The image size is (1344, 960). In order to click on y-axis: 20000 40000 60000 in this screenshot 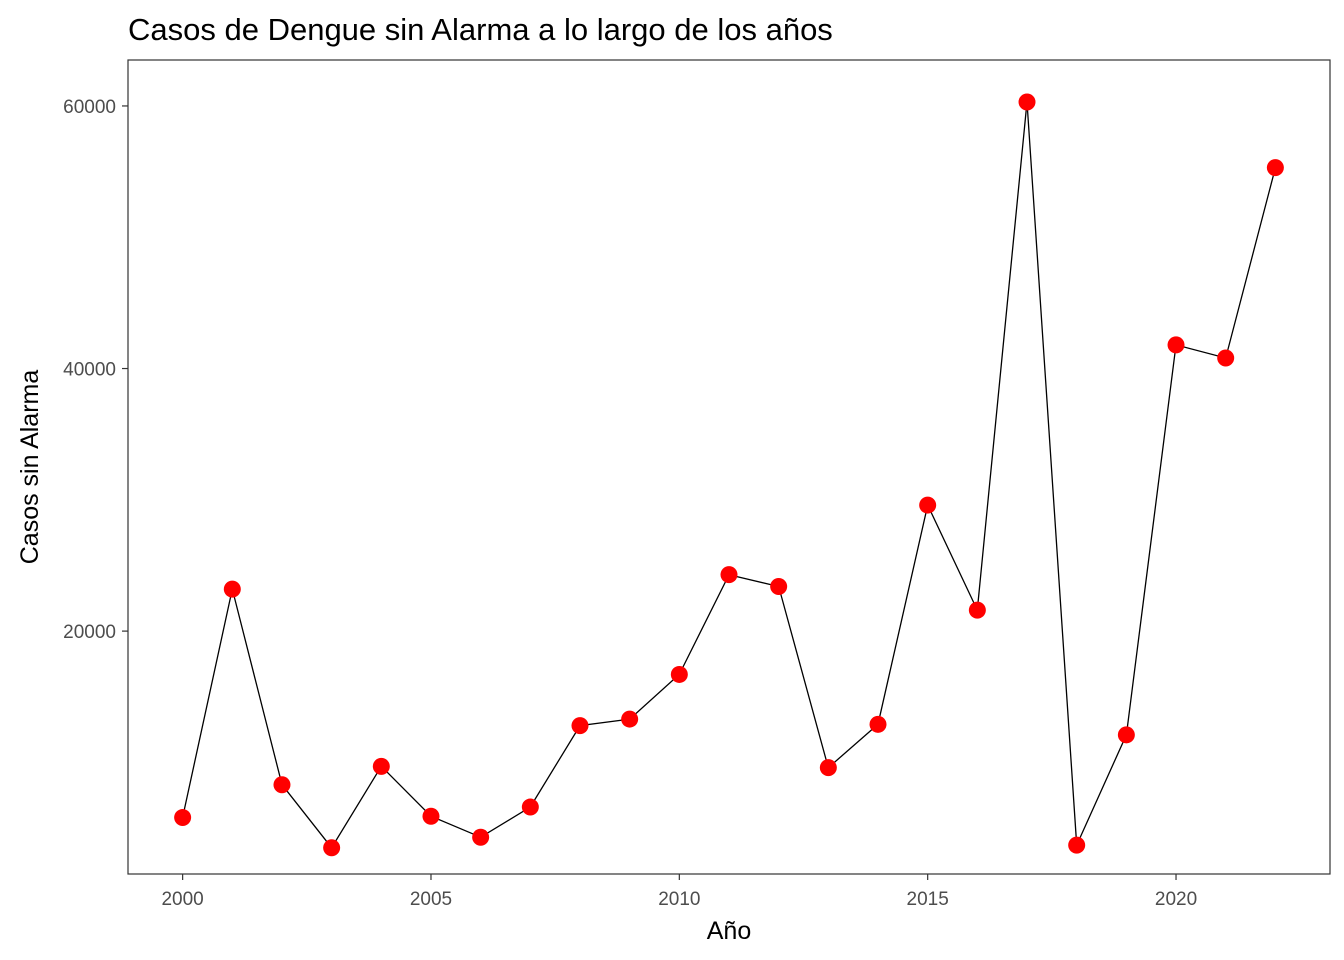, I will do `click(95, 370)`.